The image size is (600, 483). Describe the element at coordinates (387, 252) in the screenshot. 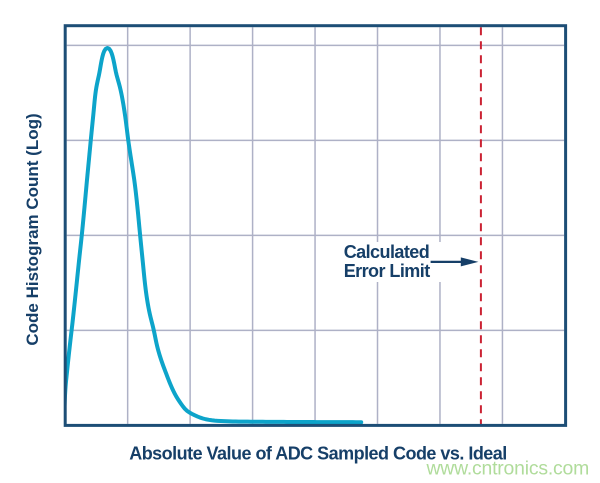

I see `svg-text: Calculated` at that location.